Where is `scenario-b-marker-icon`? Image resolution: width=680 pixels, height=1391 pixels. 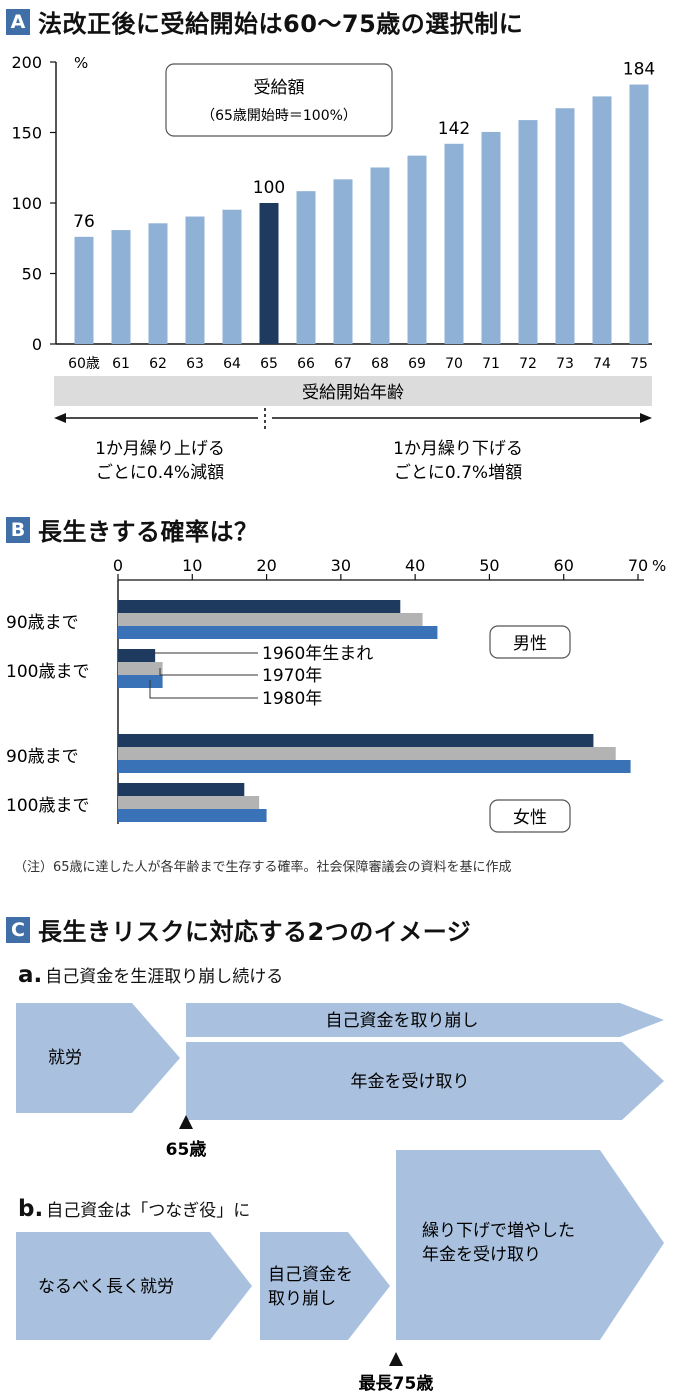
scenario-b-marker-icon is located at coordinates (396, 1359).